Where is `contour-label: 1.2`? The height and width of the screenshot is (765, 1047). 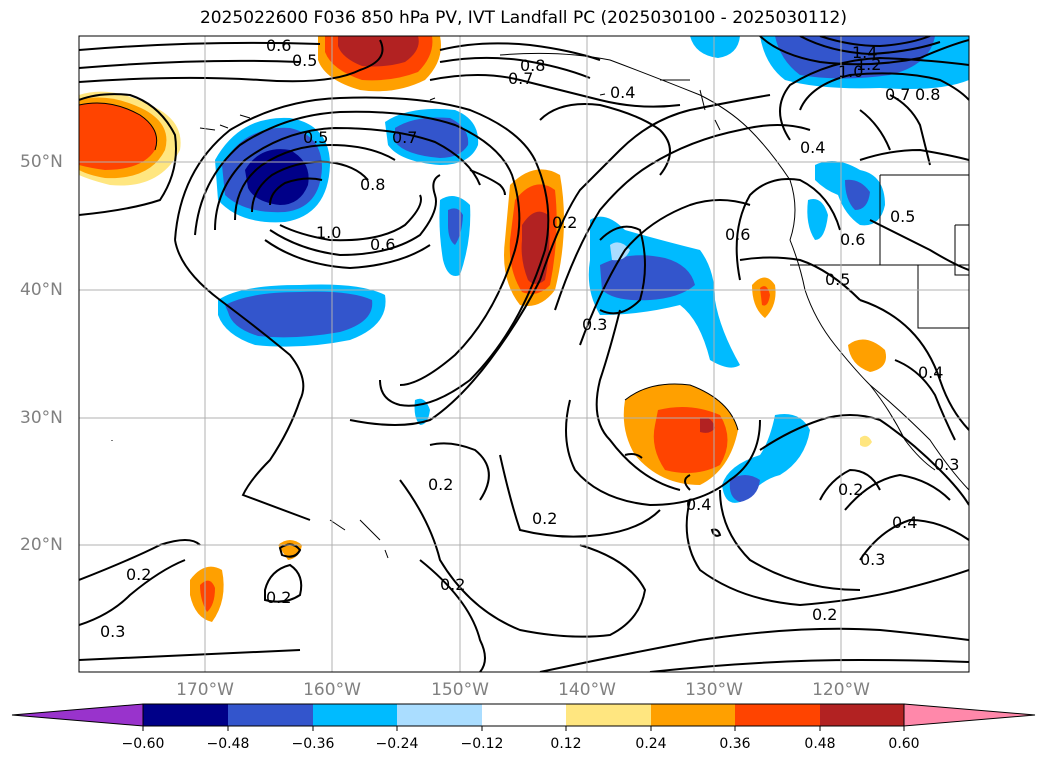 contour-label: 1.2 is located at coordinates (868, 64).